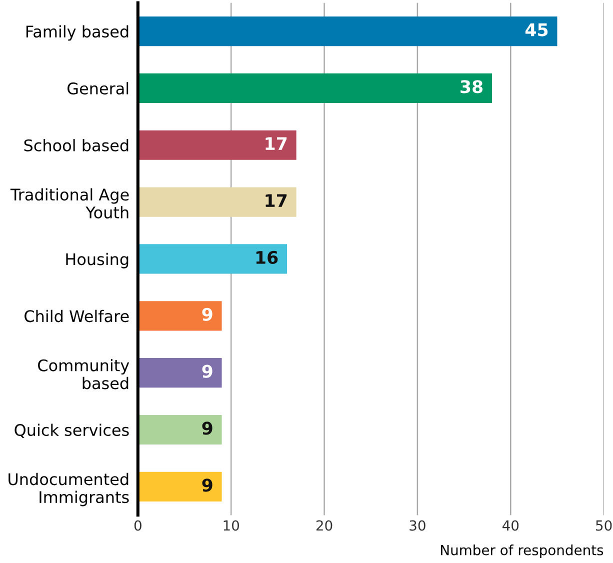 The height and width of the screenshot is (563, 613). What do you see at coordinates (97, 260) in the screenshot?
I see `y-tick-label: Housing` at bounding box center [97, 260].